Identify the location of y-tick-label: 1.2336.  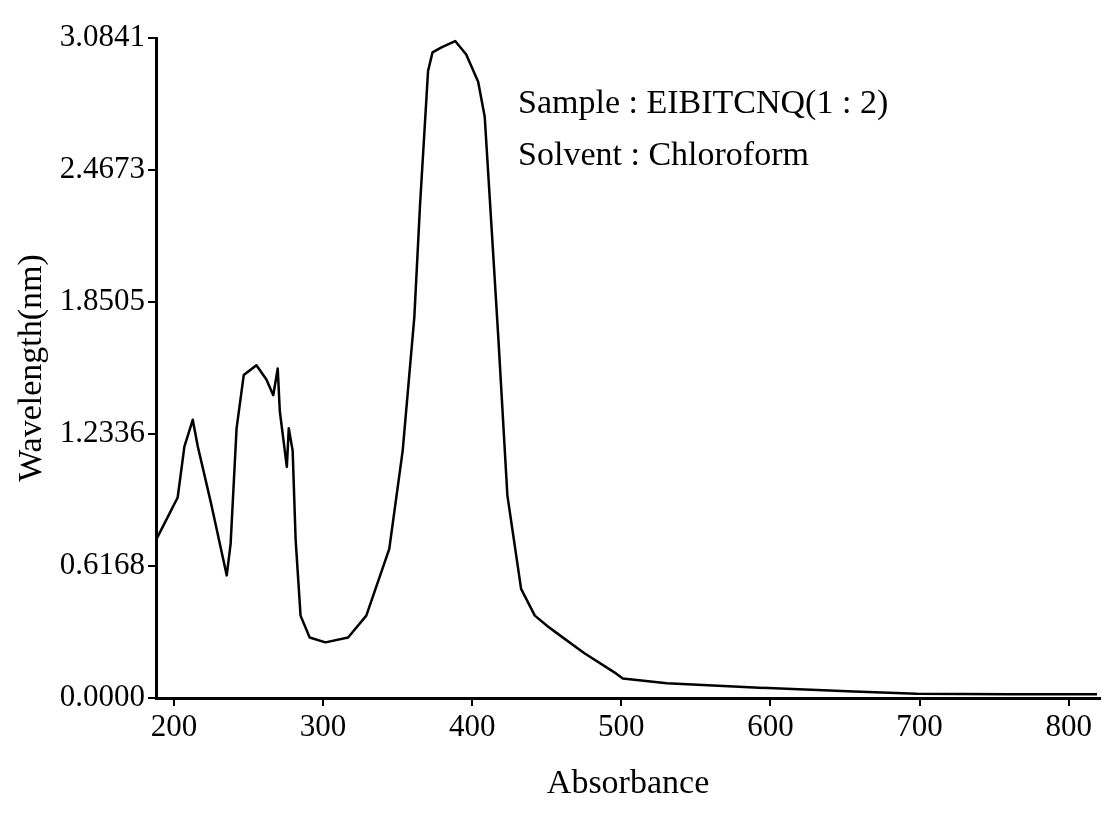
(102, 432).